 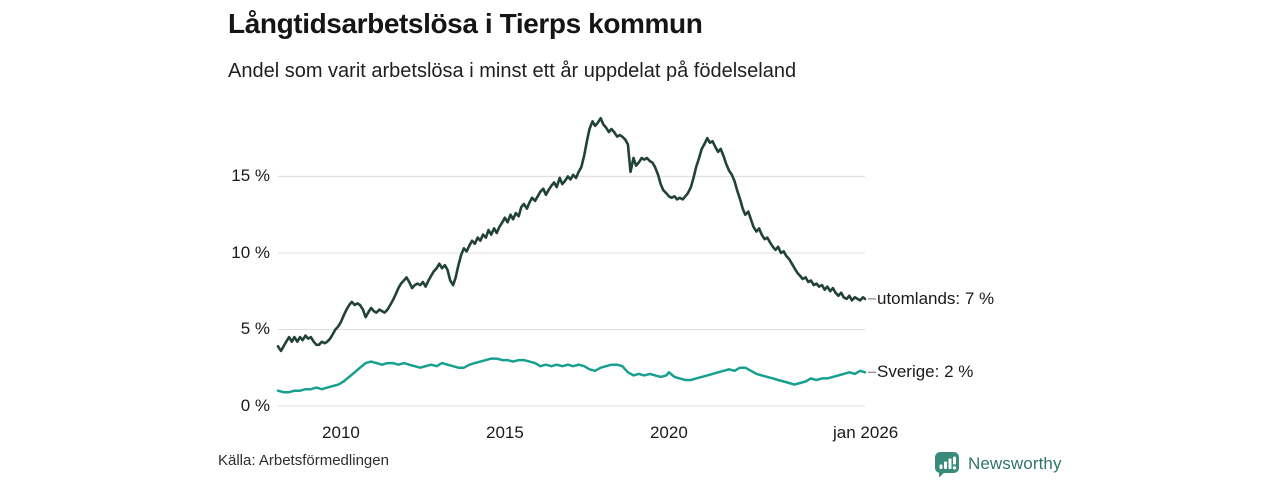 I want to click on y-tick-15: 15 %, so click(x=250, y=176).